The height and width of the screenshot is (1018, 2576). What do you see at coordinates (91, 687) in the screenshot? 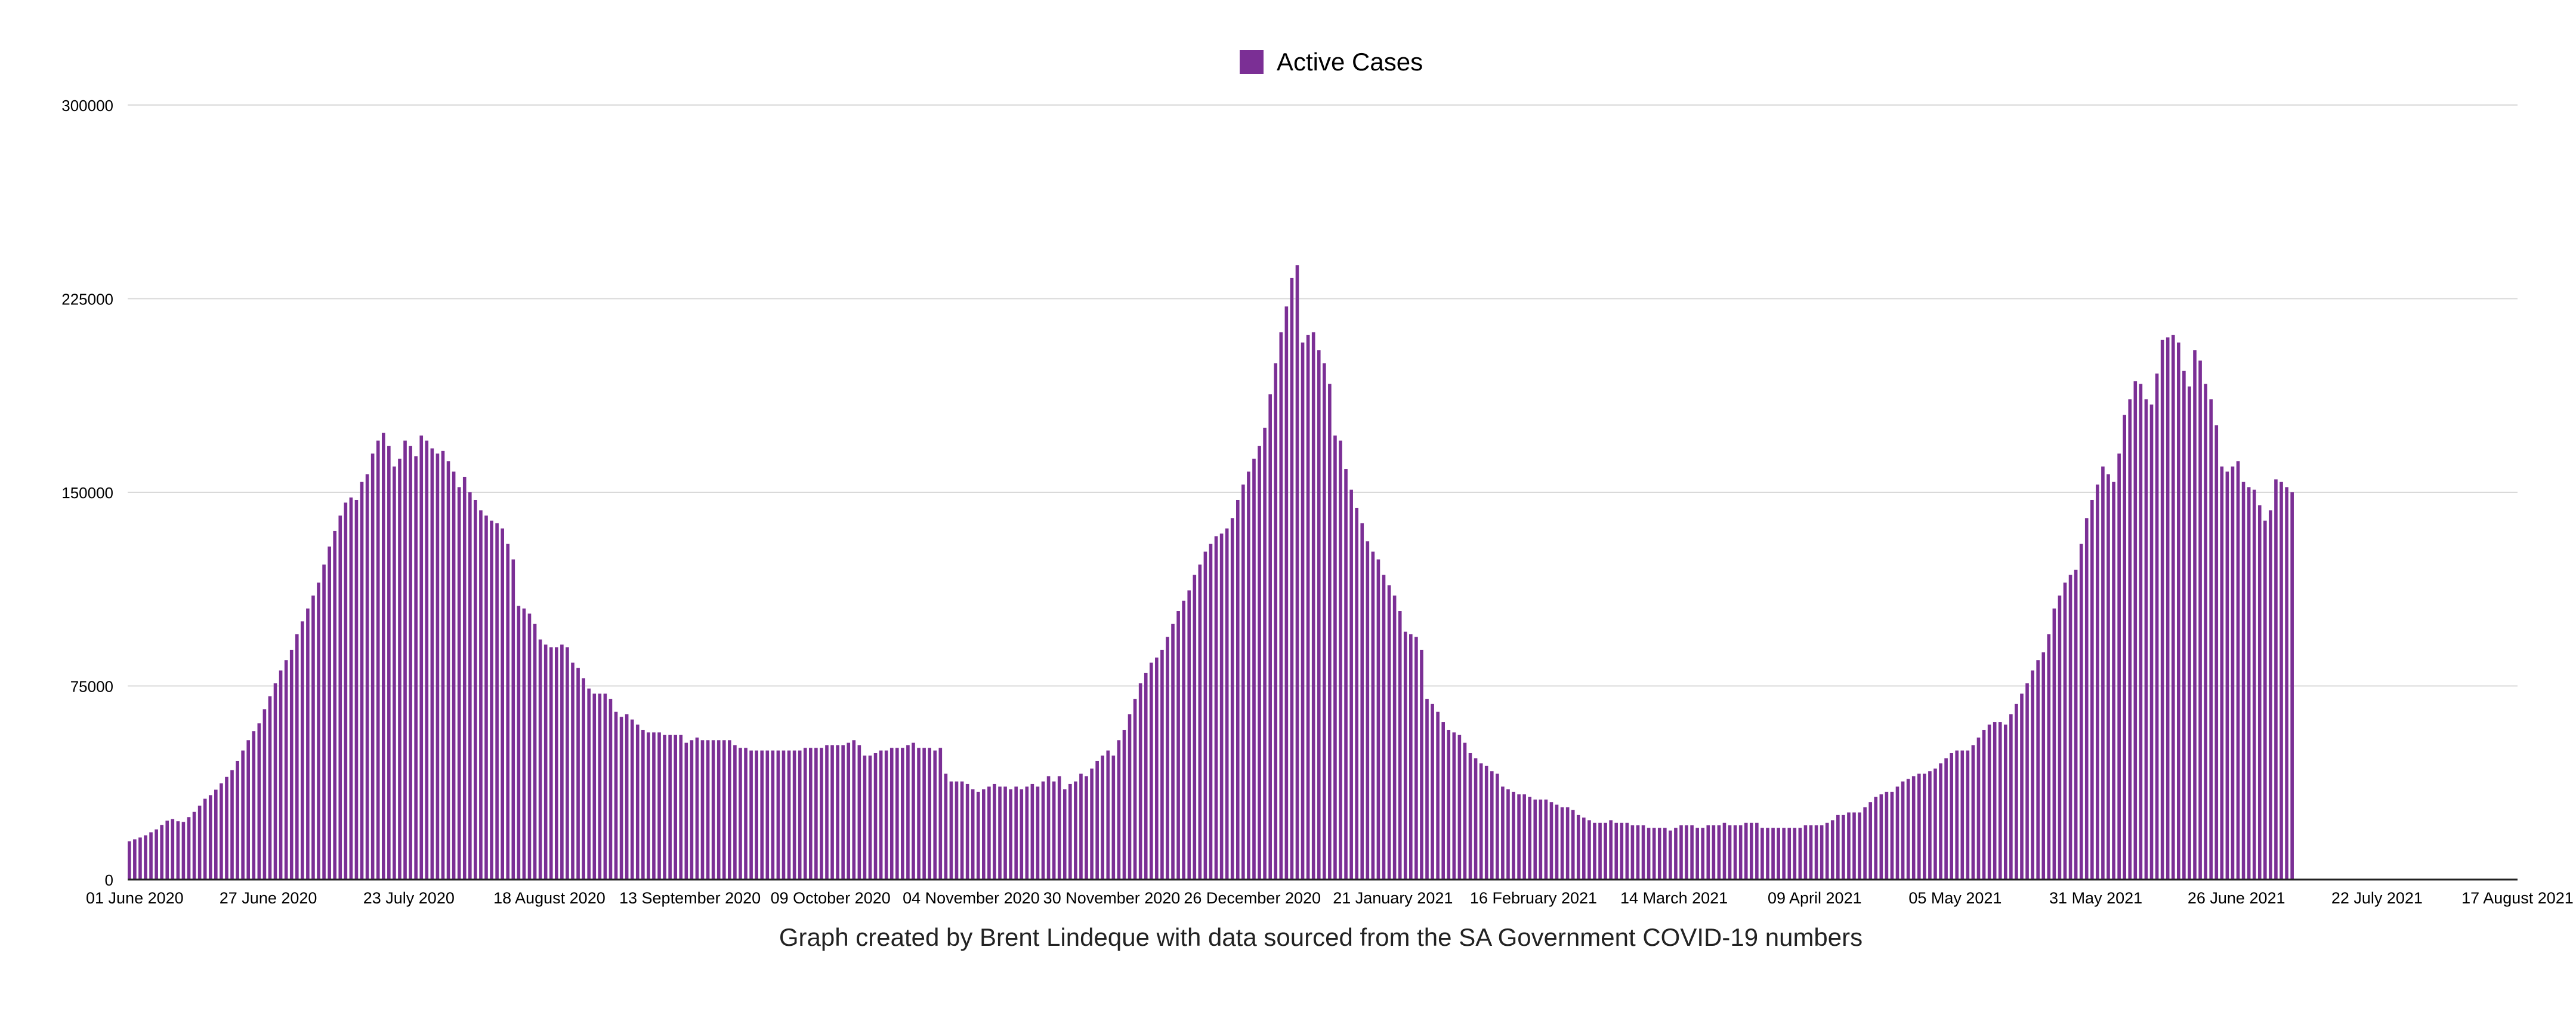
I see `y-tick-label: 75000` at bounding box center [91, 687].